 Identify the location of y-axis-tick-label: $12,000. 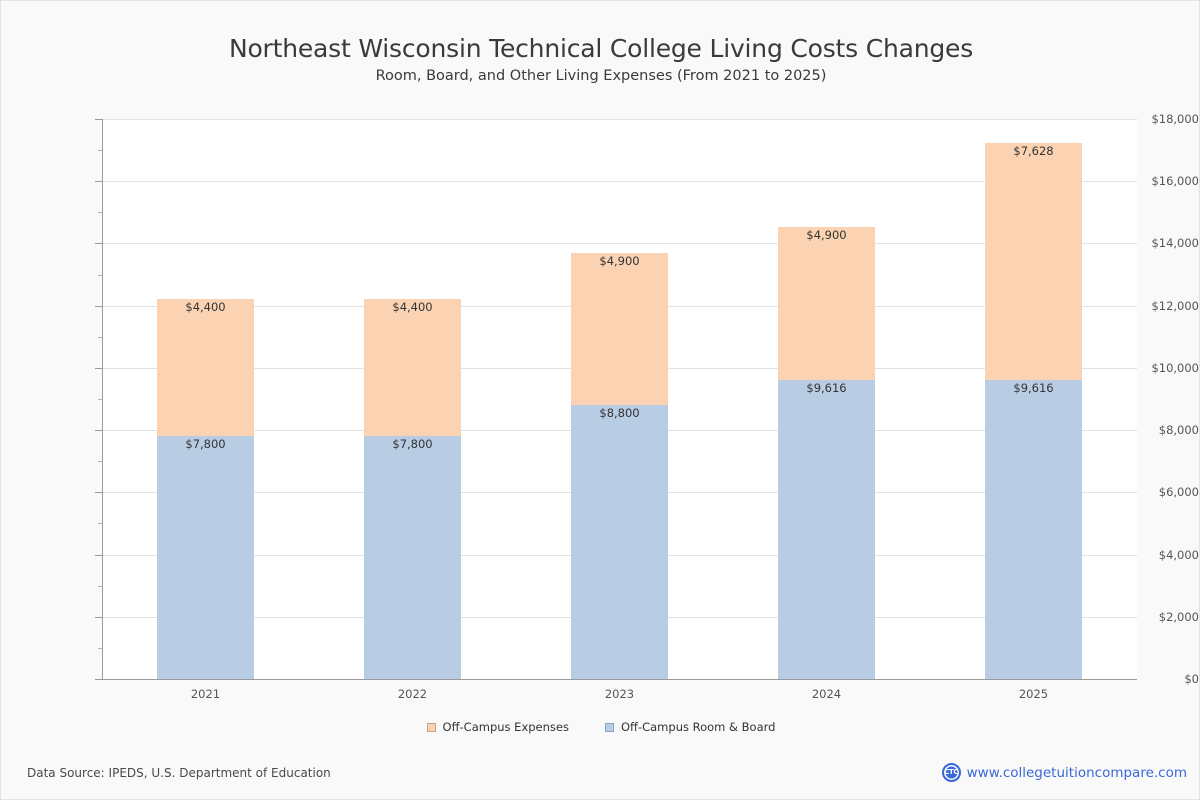
(1175, 305).